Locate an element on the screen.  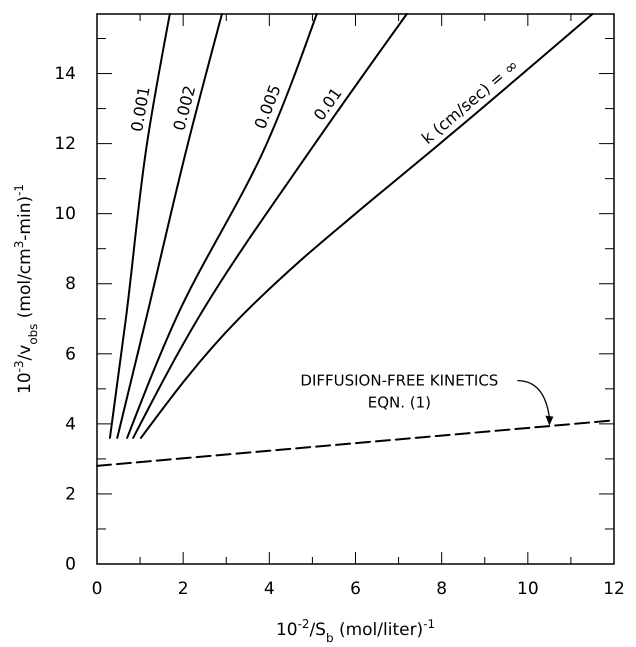
y-tick-label: 0 is located at coordinates (70, 564).